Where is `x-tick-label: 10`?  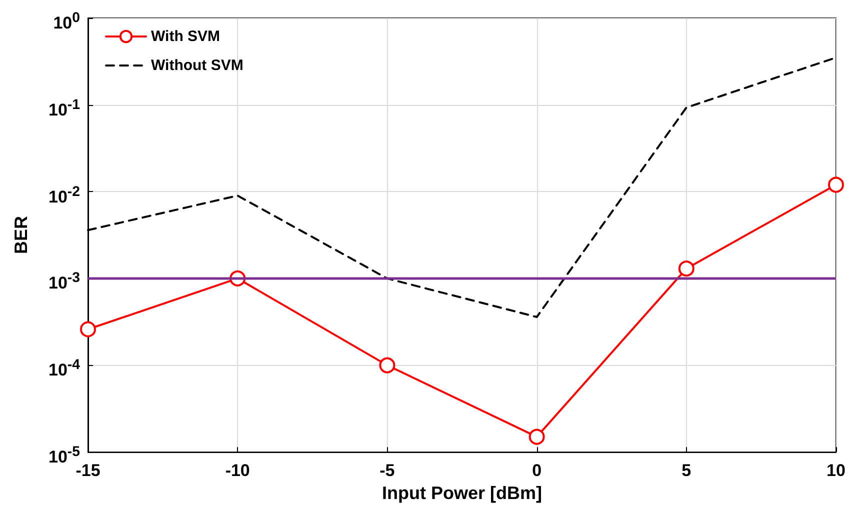
x-tick-label: 10 is located at coordinates (836, 470).